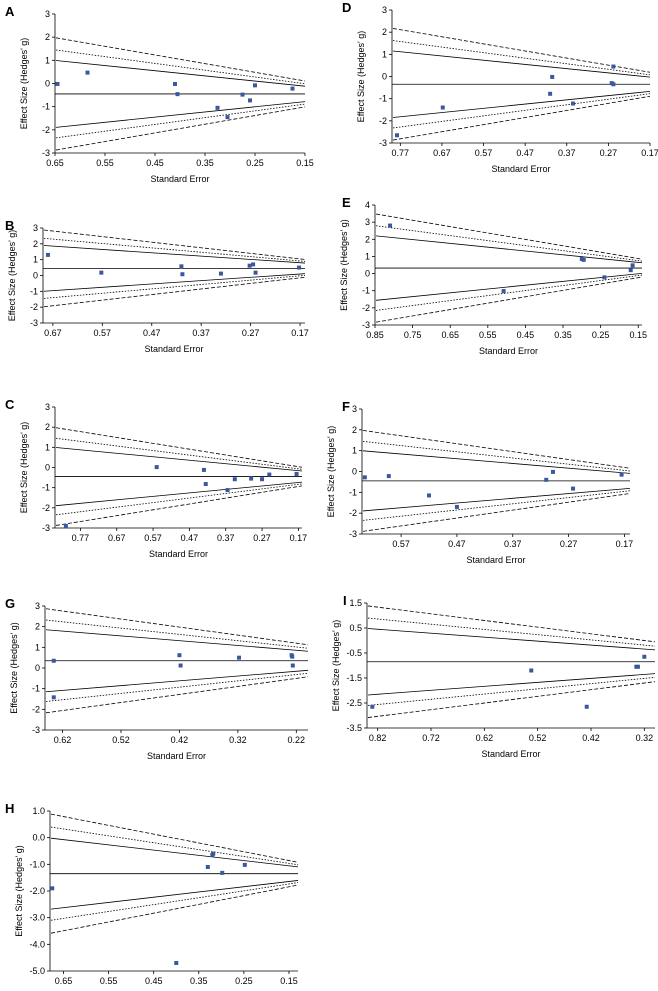  Describe the element at coordinates (105, 163) in the screenshot. I see `x-tick-label: 0.55` at that location.